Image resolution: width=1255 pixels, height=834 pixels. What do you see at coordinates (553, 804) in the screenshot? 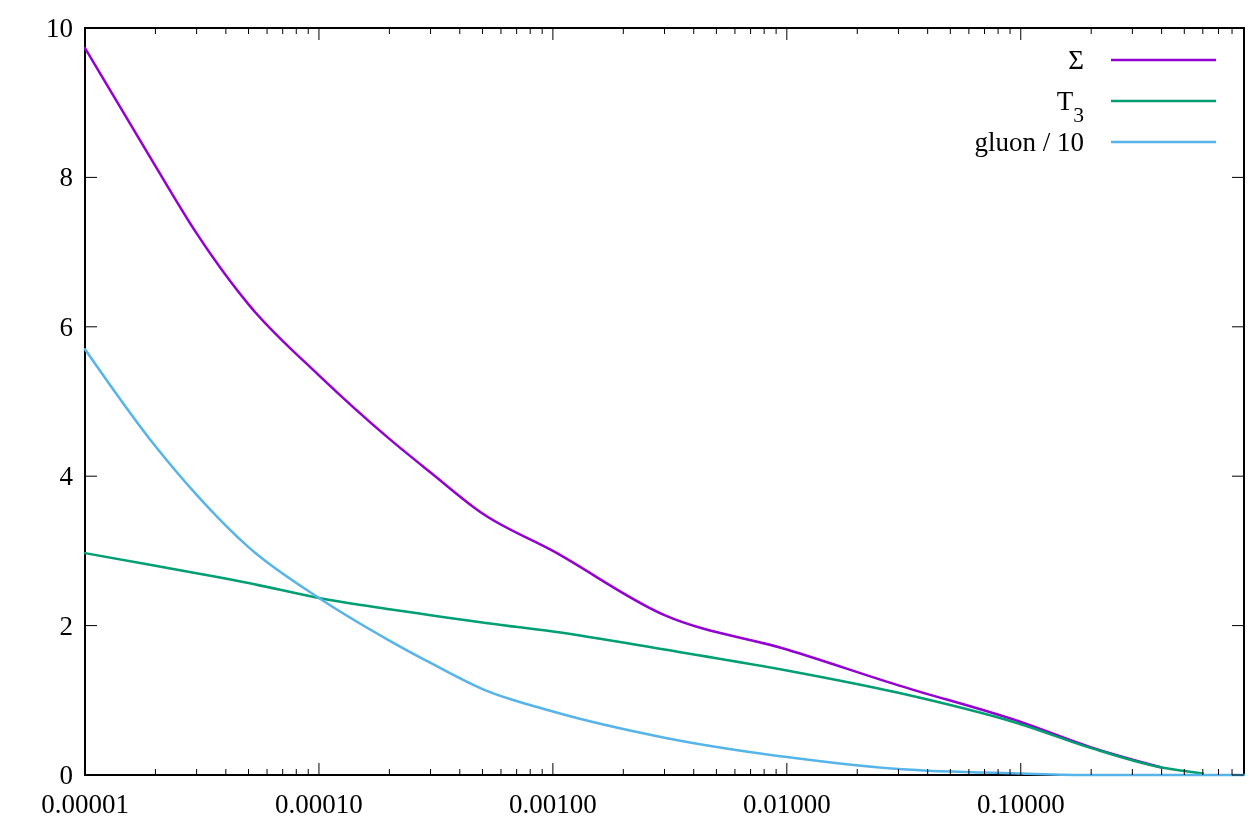
I see `x-tick-label: 0.00100` at bounding box center [553, 804].